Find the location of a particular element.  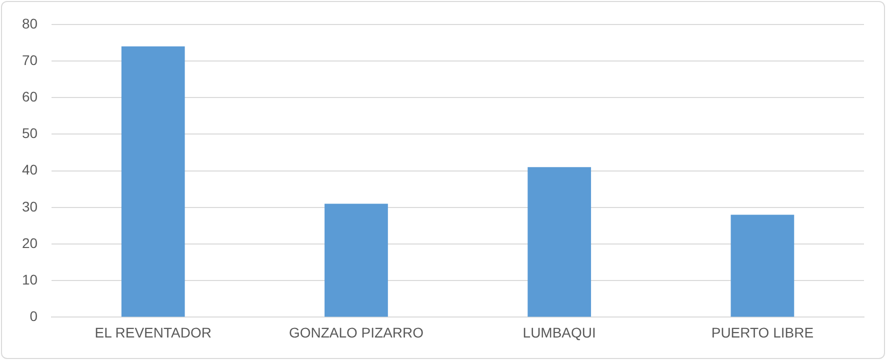

x-tick-label: PUERTO LIBRE is located at coordinates (762, 332).